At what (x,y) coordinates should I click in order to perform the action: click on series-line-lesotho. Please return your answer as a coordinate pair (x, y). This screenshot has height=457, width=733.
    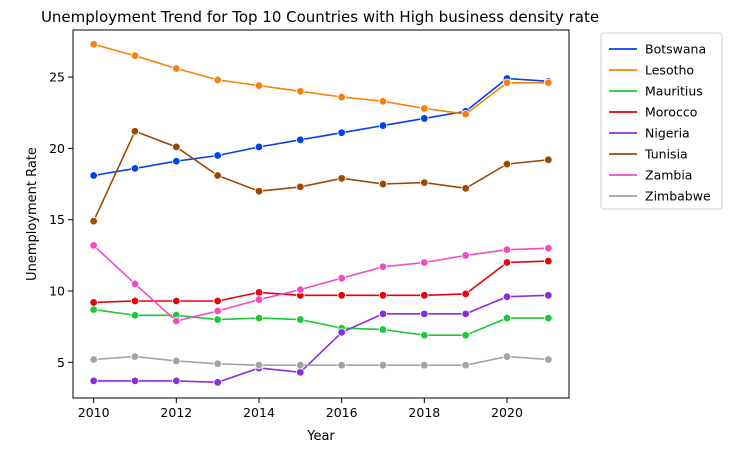
    Looking at the image, I should click on (321, 79).